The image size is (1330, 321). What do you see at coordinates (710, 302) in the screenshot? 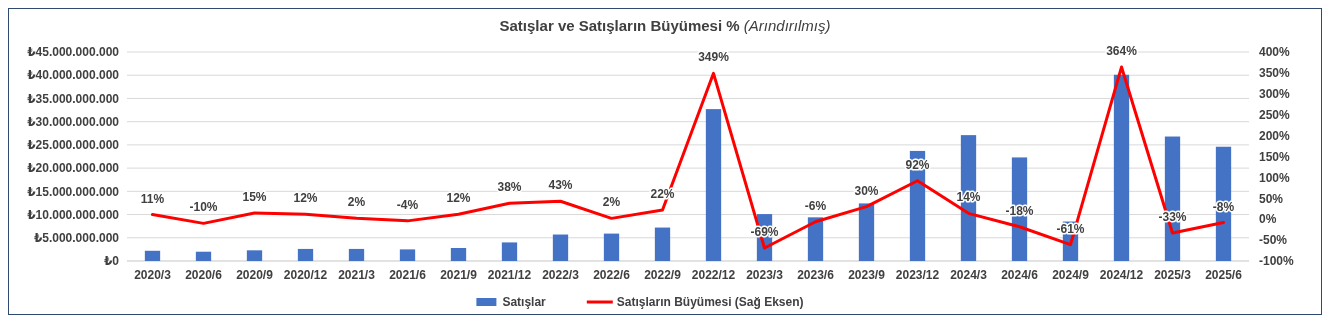
I see `legend-label: Satışların Büyümesi (Sağ Eksen)` at bounding box center [710, 302].